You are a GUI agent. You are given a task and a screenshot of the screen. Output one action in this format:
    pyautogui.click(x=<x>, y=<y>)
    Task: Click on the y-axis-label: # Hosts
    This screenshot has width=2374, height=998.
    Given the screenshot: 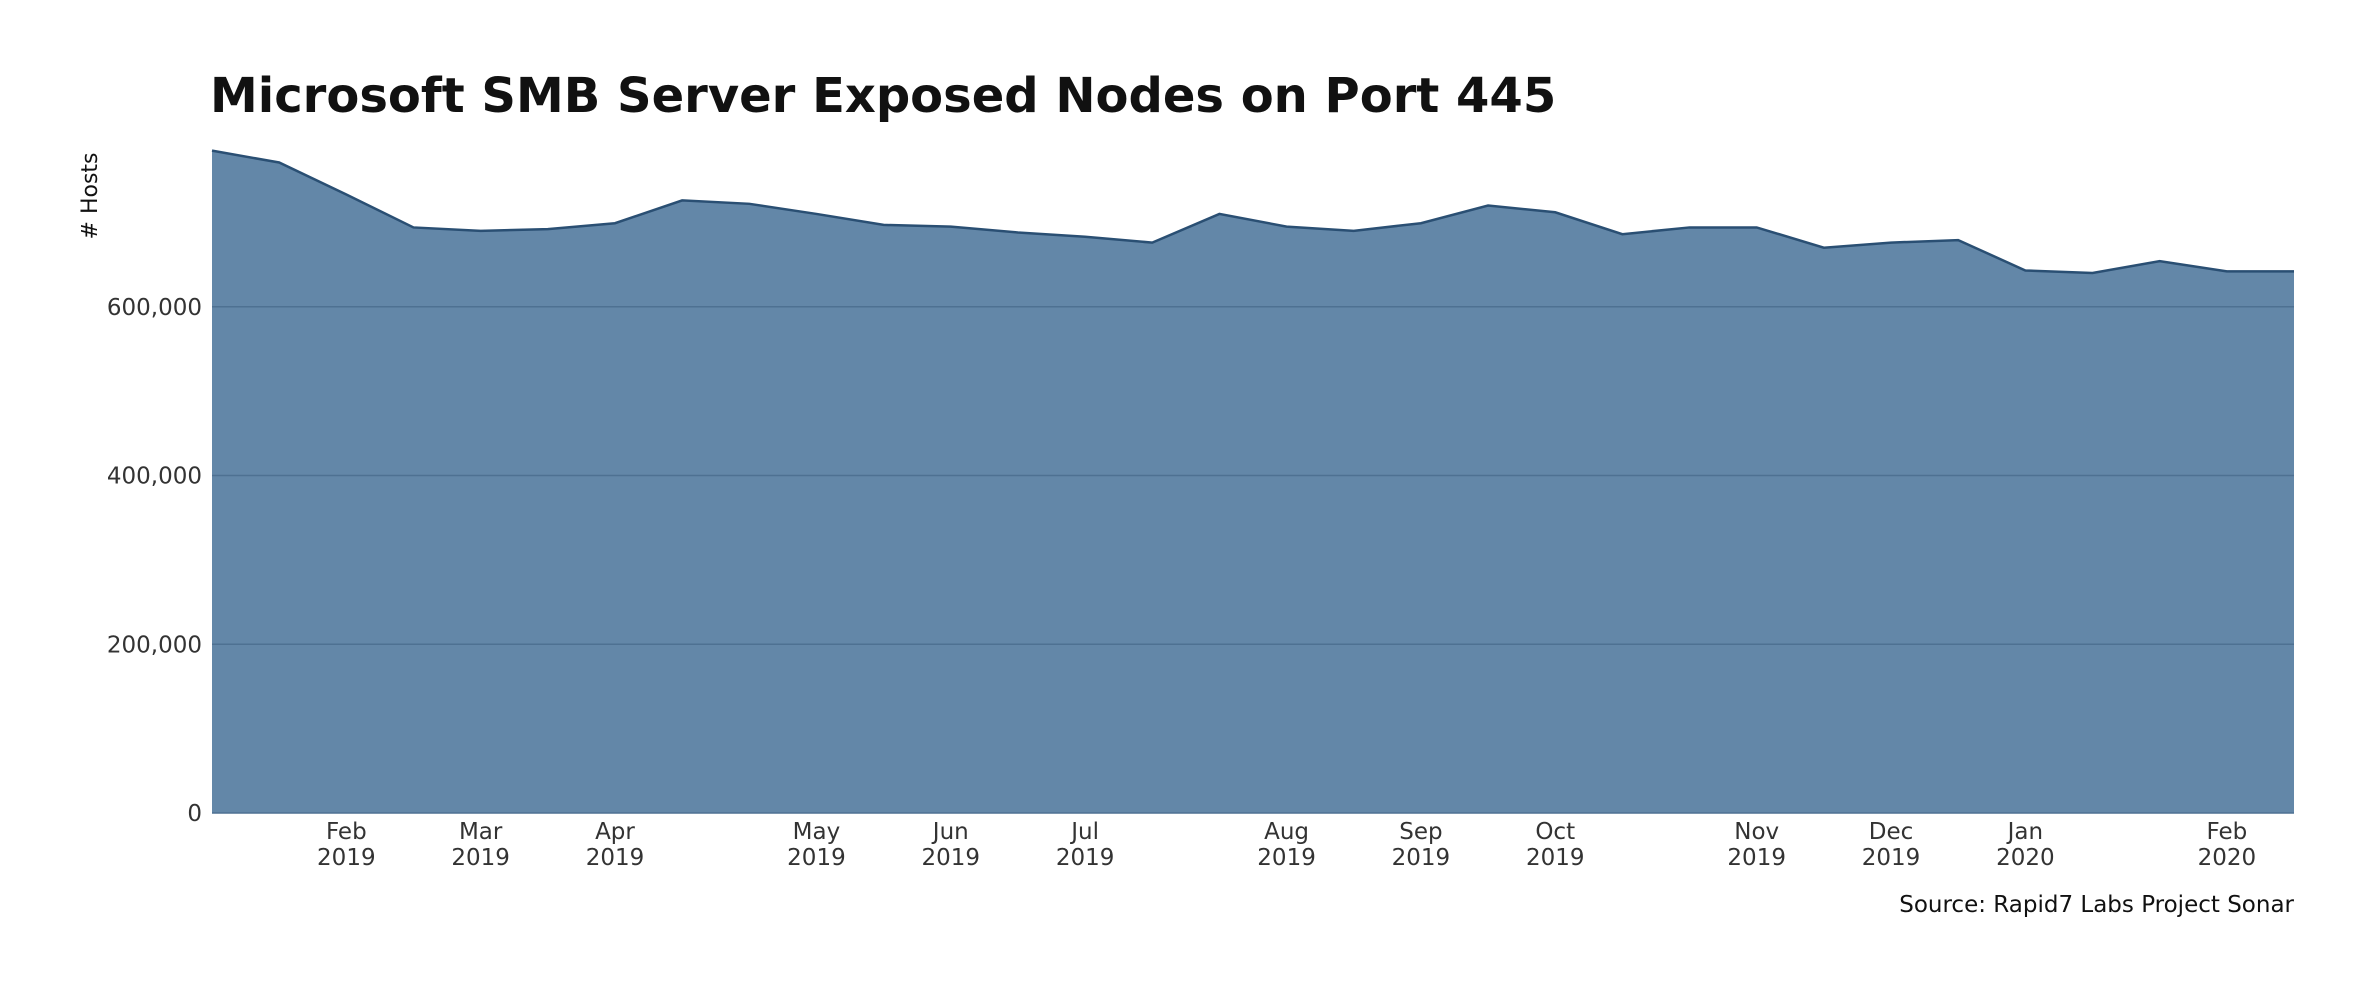 What is the action you would take?
    pyautogui.click(x=90, y=196)
    